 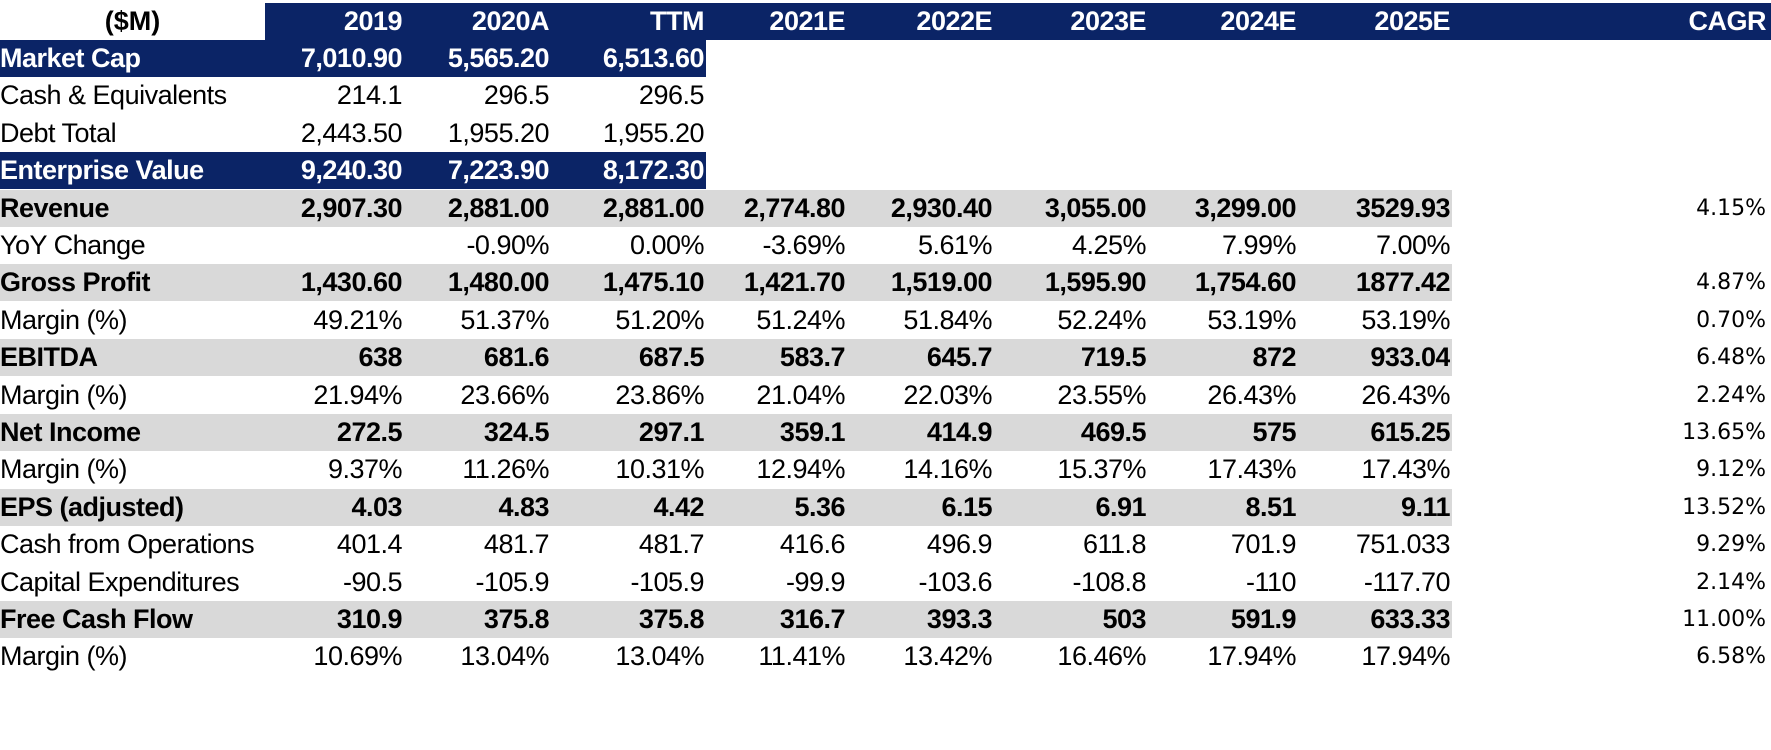 What do you see at coordinates (1724, 507) in the screenshot?
I see `cagr-cell: 13.52%` at bounding box center [1724, 507].